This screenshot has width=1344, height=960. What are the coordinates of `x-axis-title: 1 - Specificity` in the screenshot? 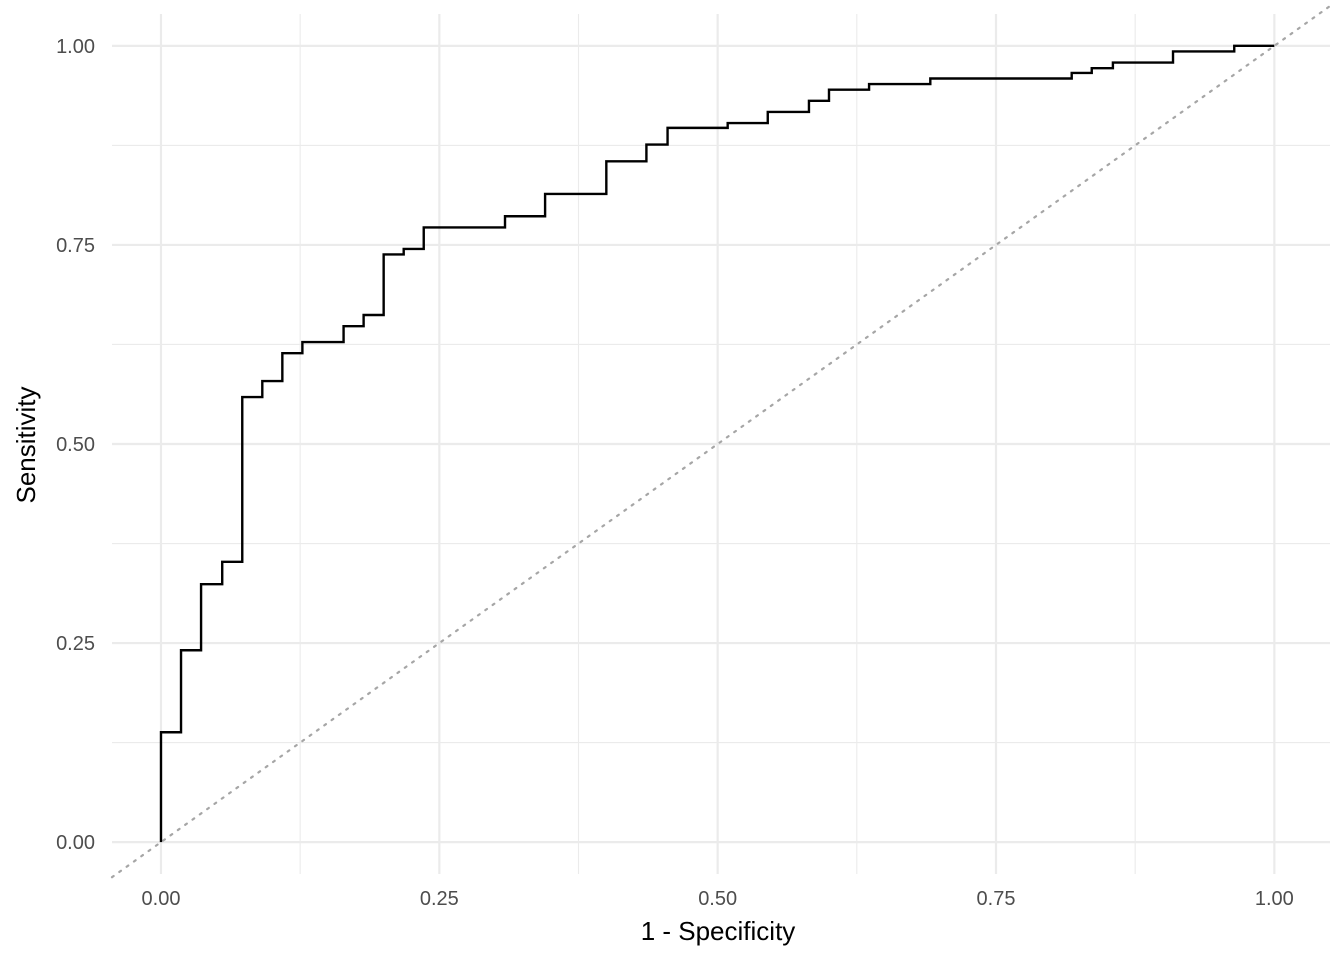 It's located at (718, 931).